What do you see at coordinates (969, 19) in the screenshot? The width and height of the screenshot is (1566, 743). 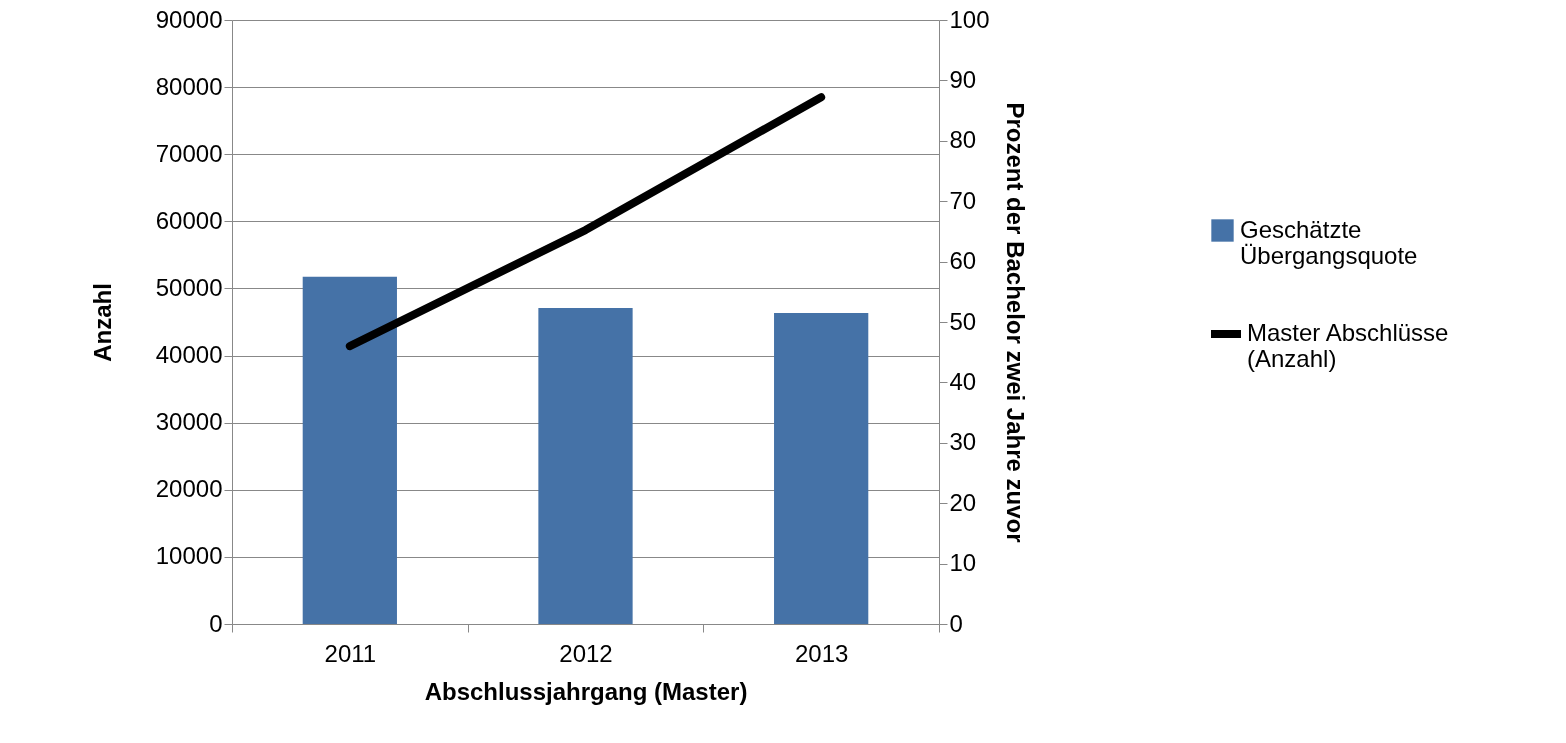 I see `y2-tick-label: 100` at bounding box center [969, 19].